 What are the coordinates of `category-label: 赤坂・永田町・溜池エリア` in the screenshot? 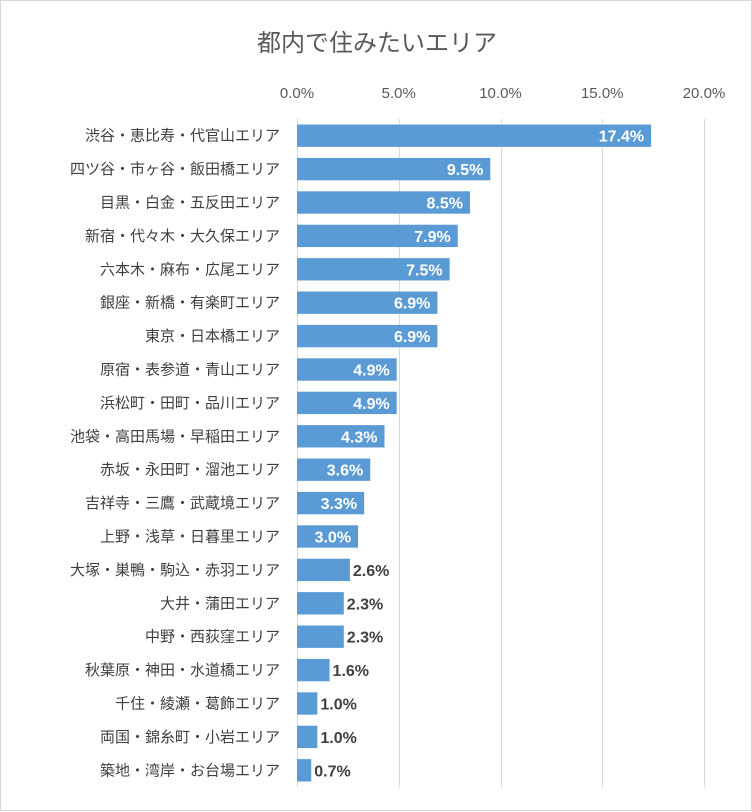 It's located at (190, 470).